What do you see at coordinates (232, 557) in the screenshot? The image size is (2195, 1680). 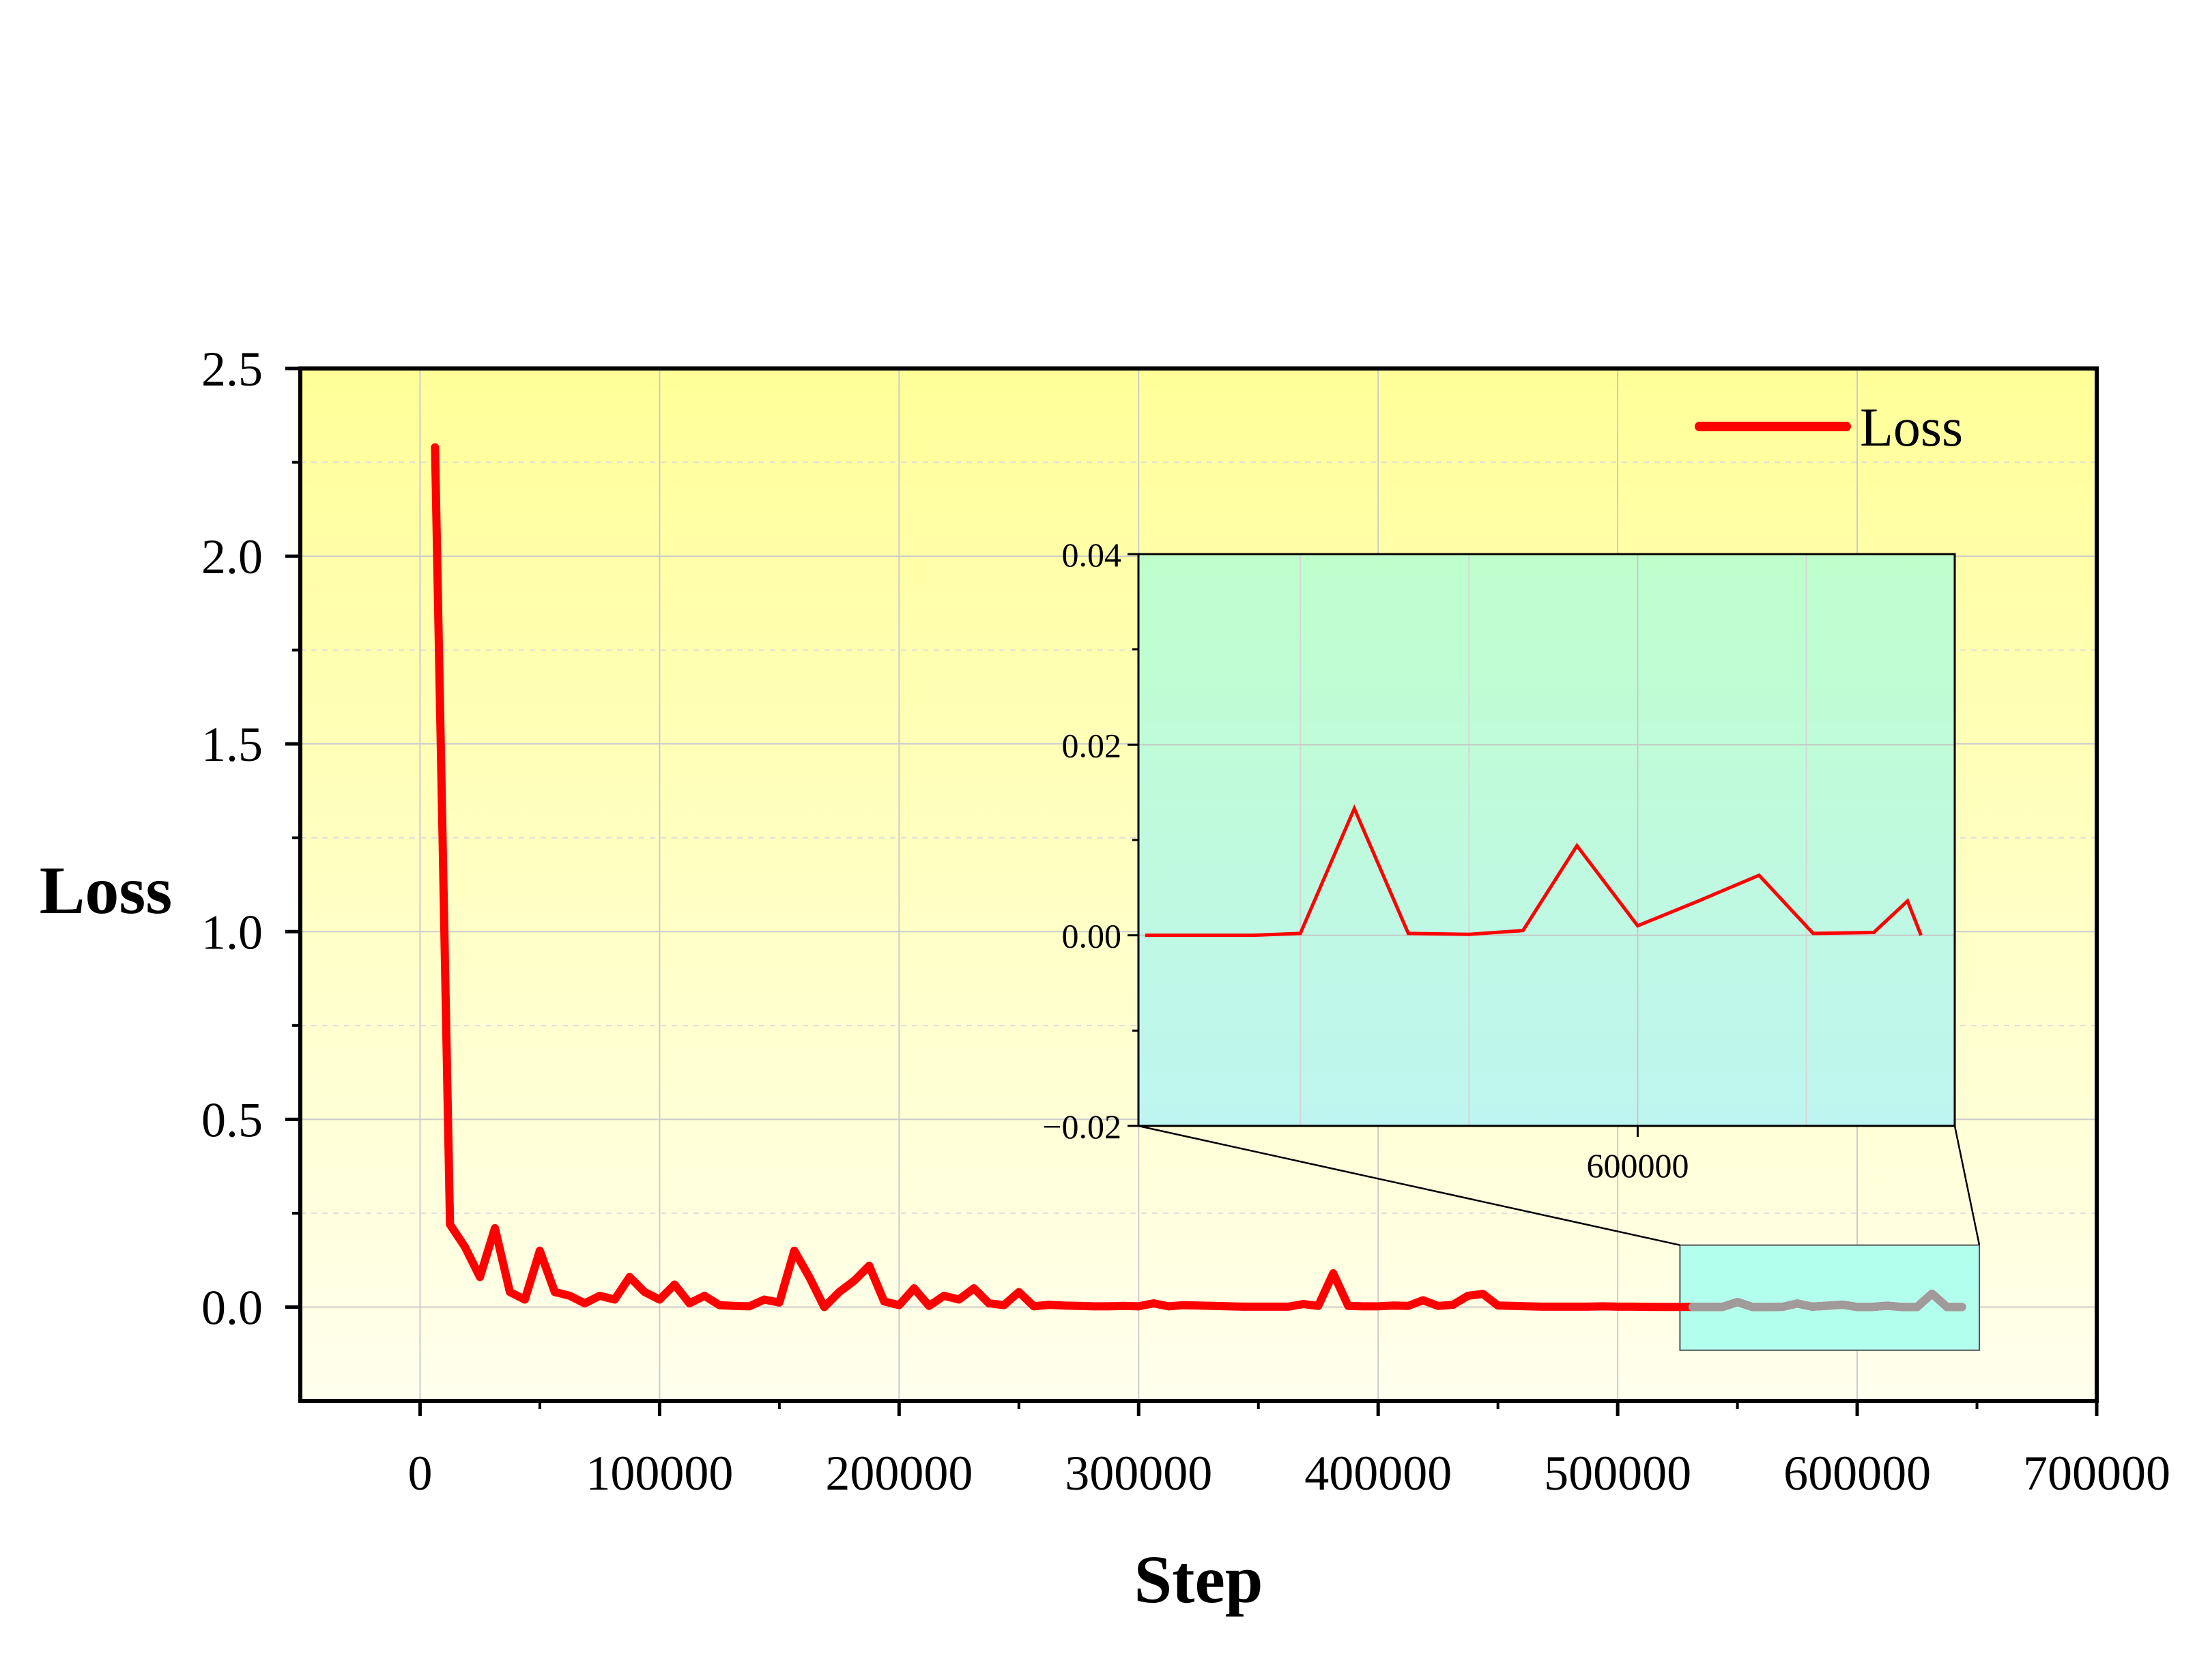 I see `y-tick-label: 2.0` at bounding box center [232, 557].